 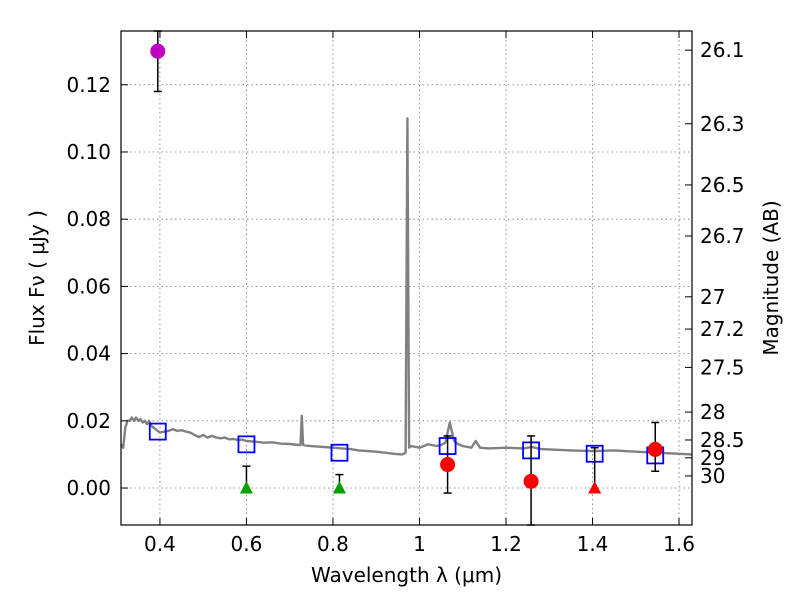 I want to click on right-tick-label: 28.5, so click(x=722, y=440).